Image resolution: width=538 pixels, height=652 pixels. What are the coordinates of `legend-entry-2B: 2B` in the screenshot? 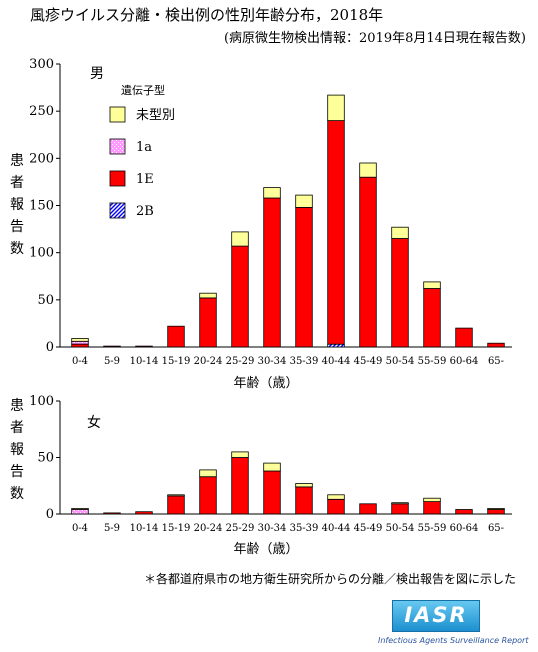 It's located at (145, 211).